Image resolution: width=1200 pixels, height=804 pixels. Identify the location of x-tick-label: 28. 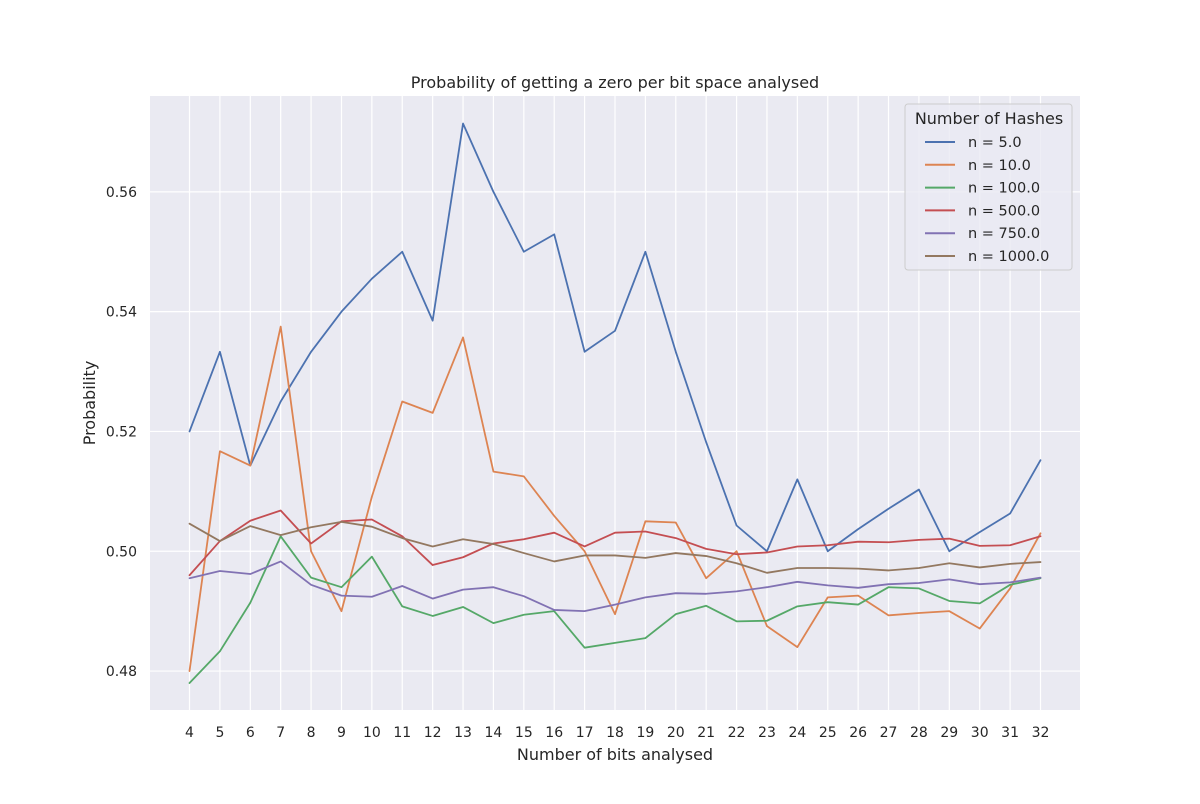
(919, 733).